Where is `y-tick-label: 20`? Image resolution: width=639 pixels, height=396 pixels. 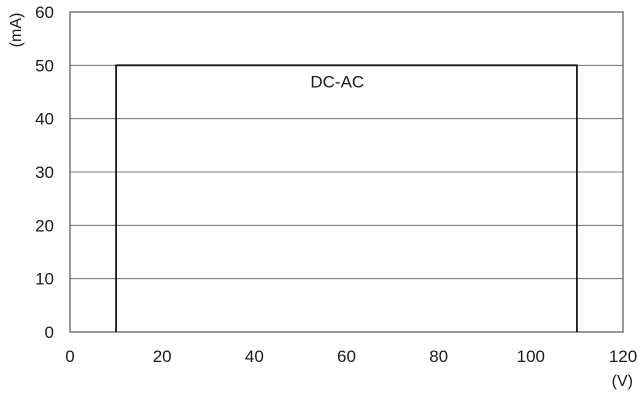
y-tick-label: 20 is located at coordinates (44, 225).